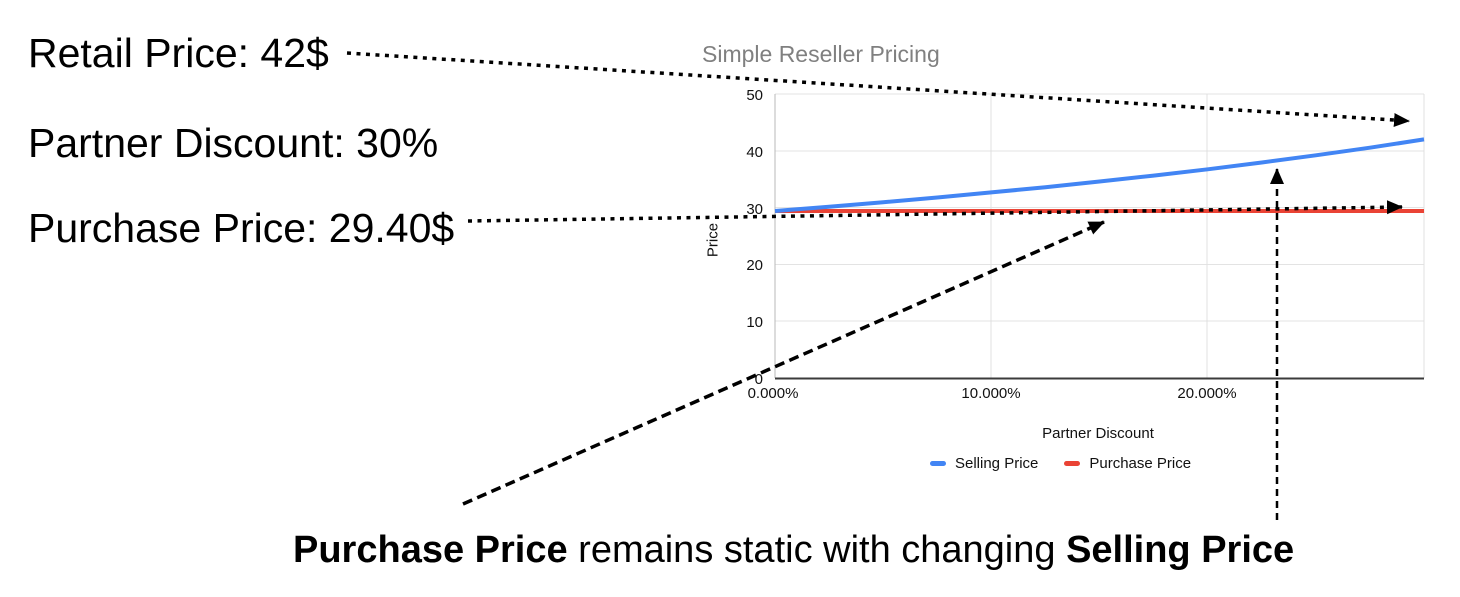 The height and width of the screenshot is (597, 1460). I want to click on arrow-retail-price-to-selling-line, so click(878, 89).